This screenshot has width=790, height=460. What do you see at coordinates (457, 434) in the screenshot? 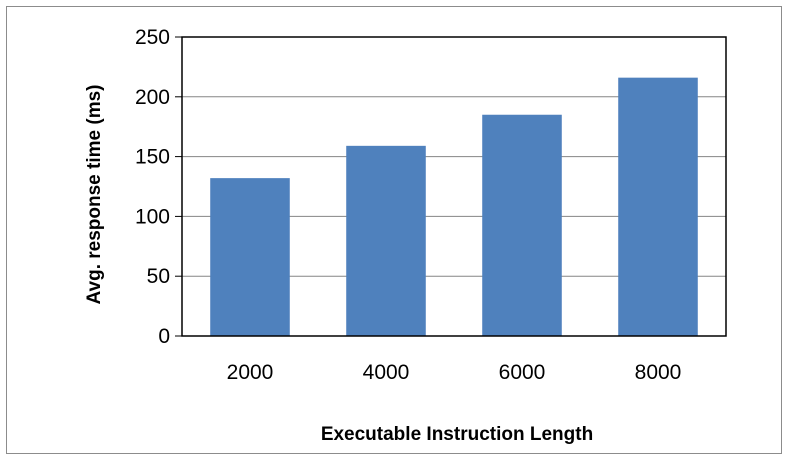
I see `x-axis-title: Executable Instruction Length` at bounding box center [457, 434].